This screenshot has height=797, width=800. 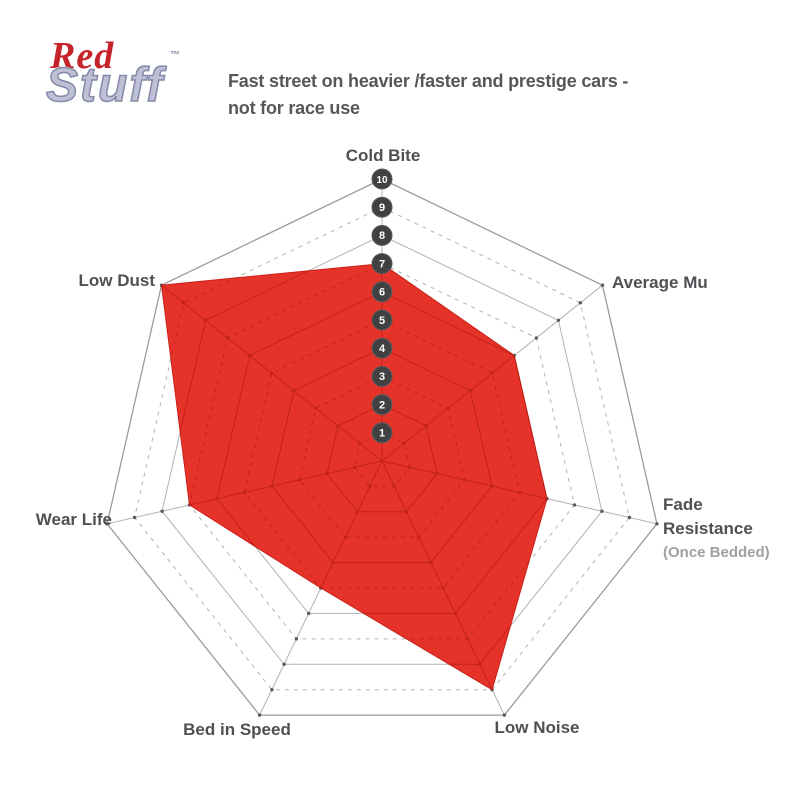 I want to click on axis-label-wear-life: Wear Life, so click(x=73, y=519).